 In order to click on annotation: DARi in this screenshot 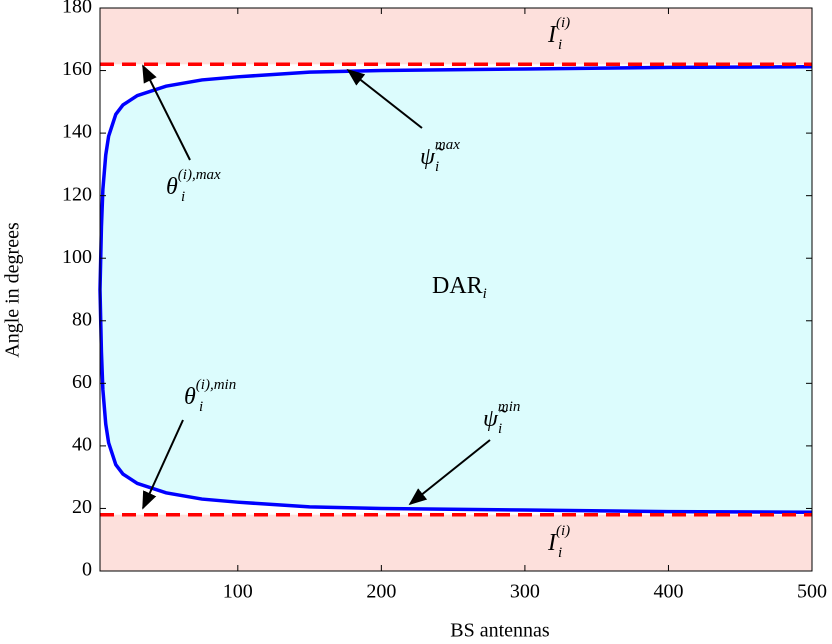, I will do `click(459, 288)`.